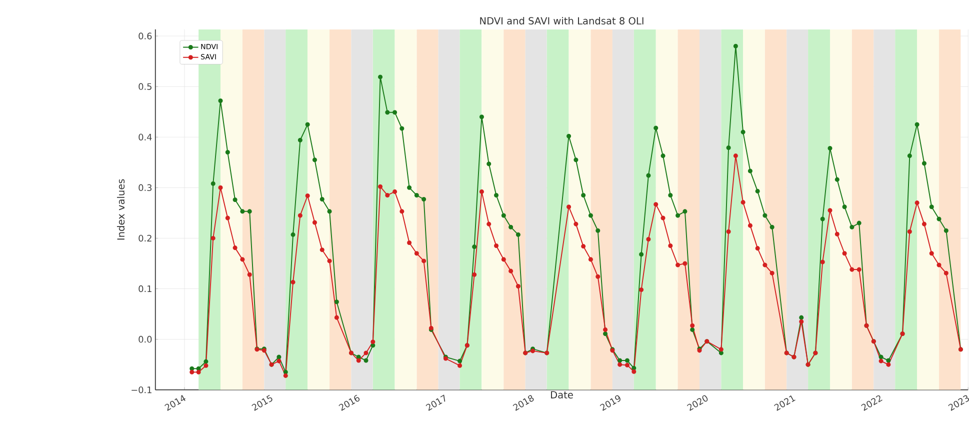 The image size is (969, 429). I want to click on y-tick-label: 0.1, so click(145, 288).